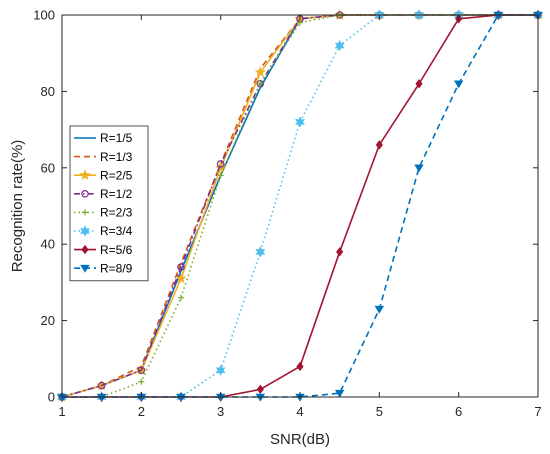  I want to click on legend-label: R=2/3, so click(116, 213).